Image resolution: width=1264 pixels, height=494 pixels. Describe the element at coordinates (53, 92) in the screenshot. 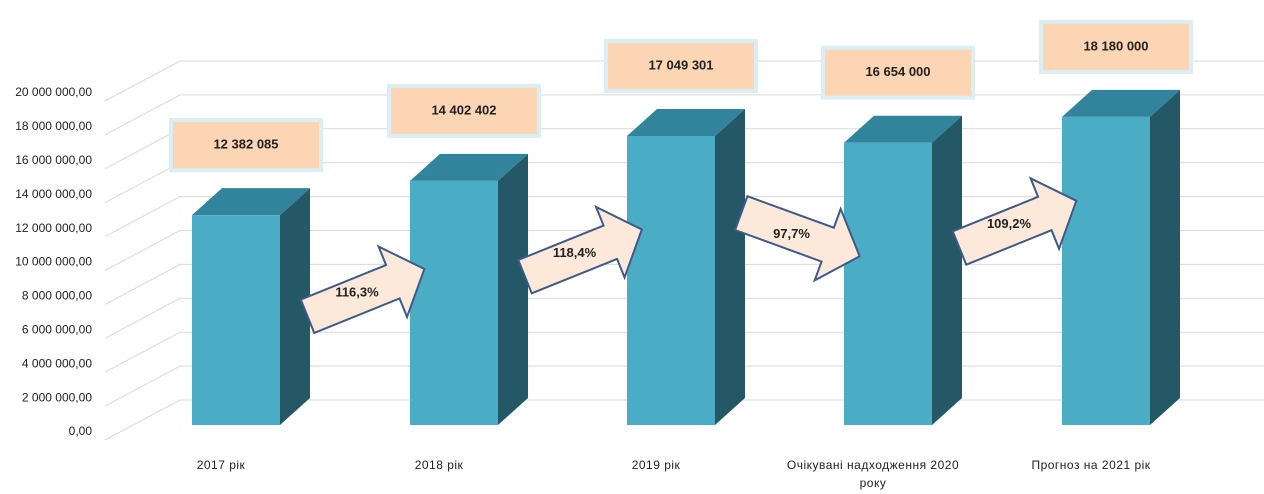

I see `y-tick-label: 20 000 000,00` at that location.